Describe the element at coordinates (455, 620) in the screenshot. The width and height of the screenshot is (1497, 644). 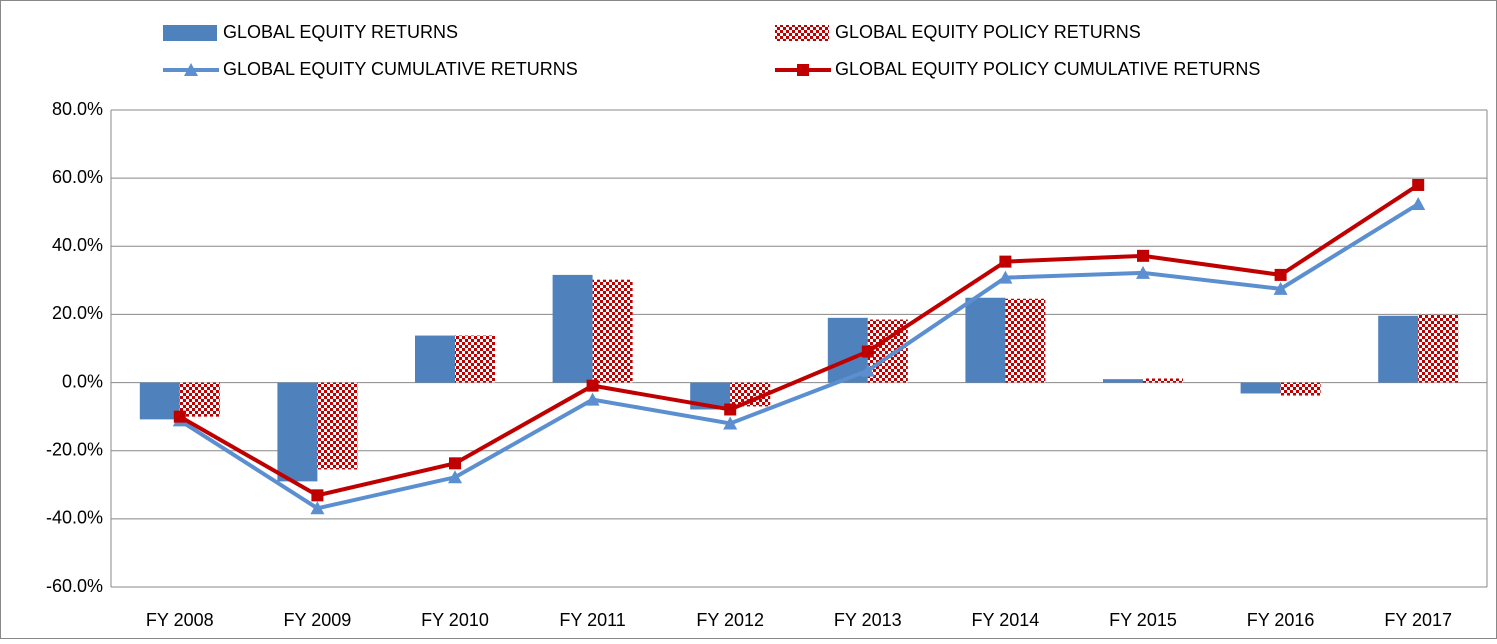
I see `x-tick-label: FY 2010` at that location.